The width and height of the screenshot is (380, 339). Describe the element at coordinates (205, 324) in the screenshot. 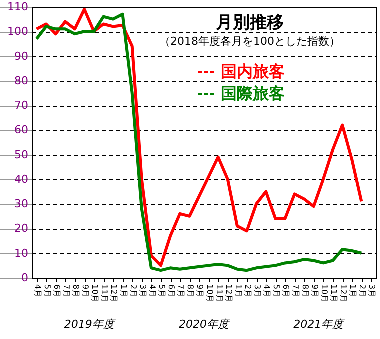

I see `text: 2020年度` at that location.